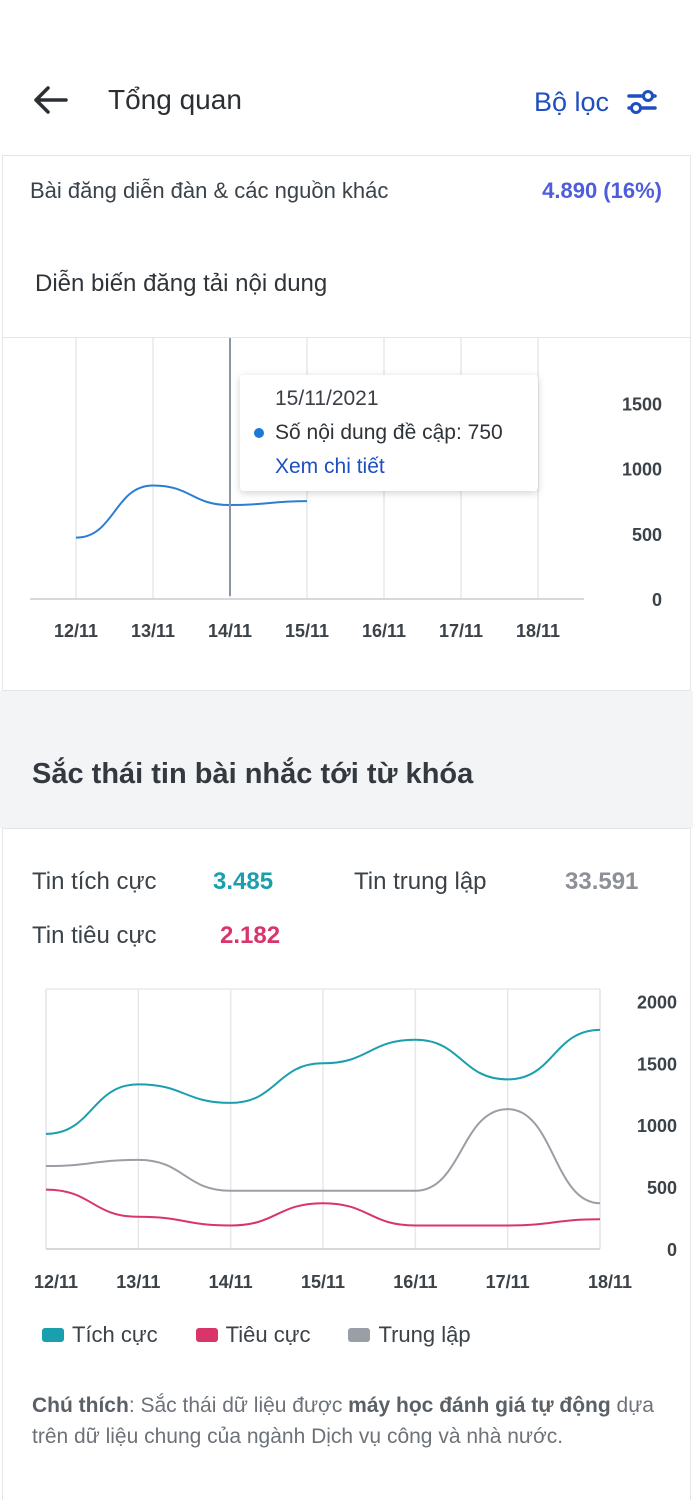 The height and width of the screenshot is (1500, 693). I want to click on negative-stat: Tin tiêu cực, so click(94, 936).